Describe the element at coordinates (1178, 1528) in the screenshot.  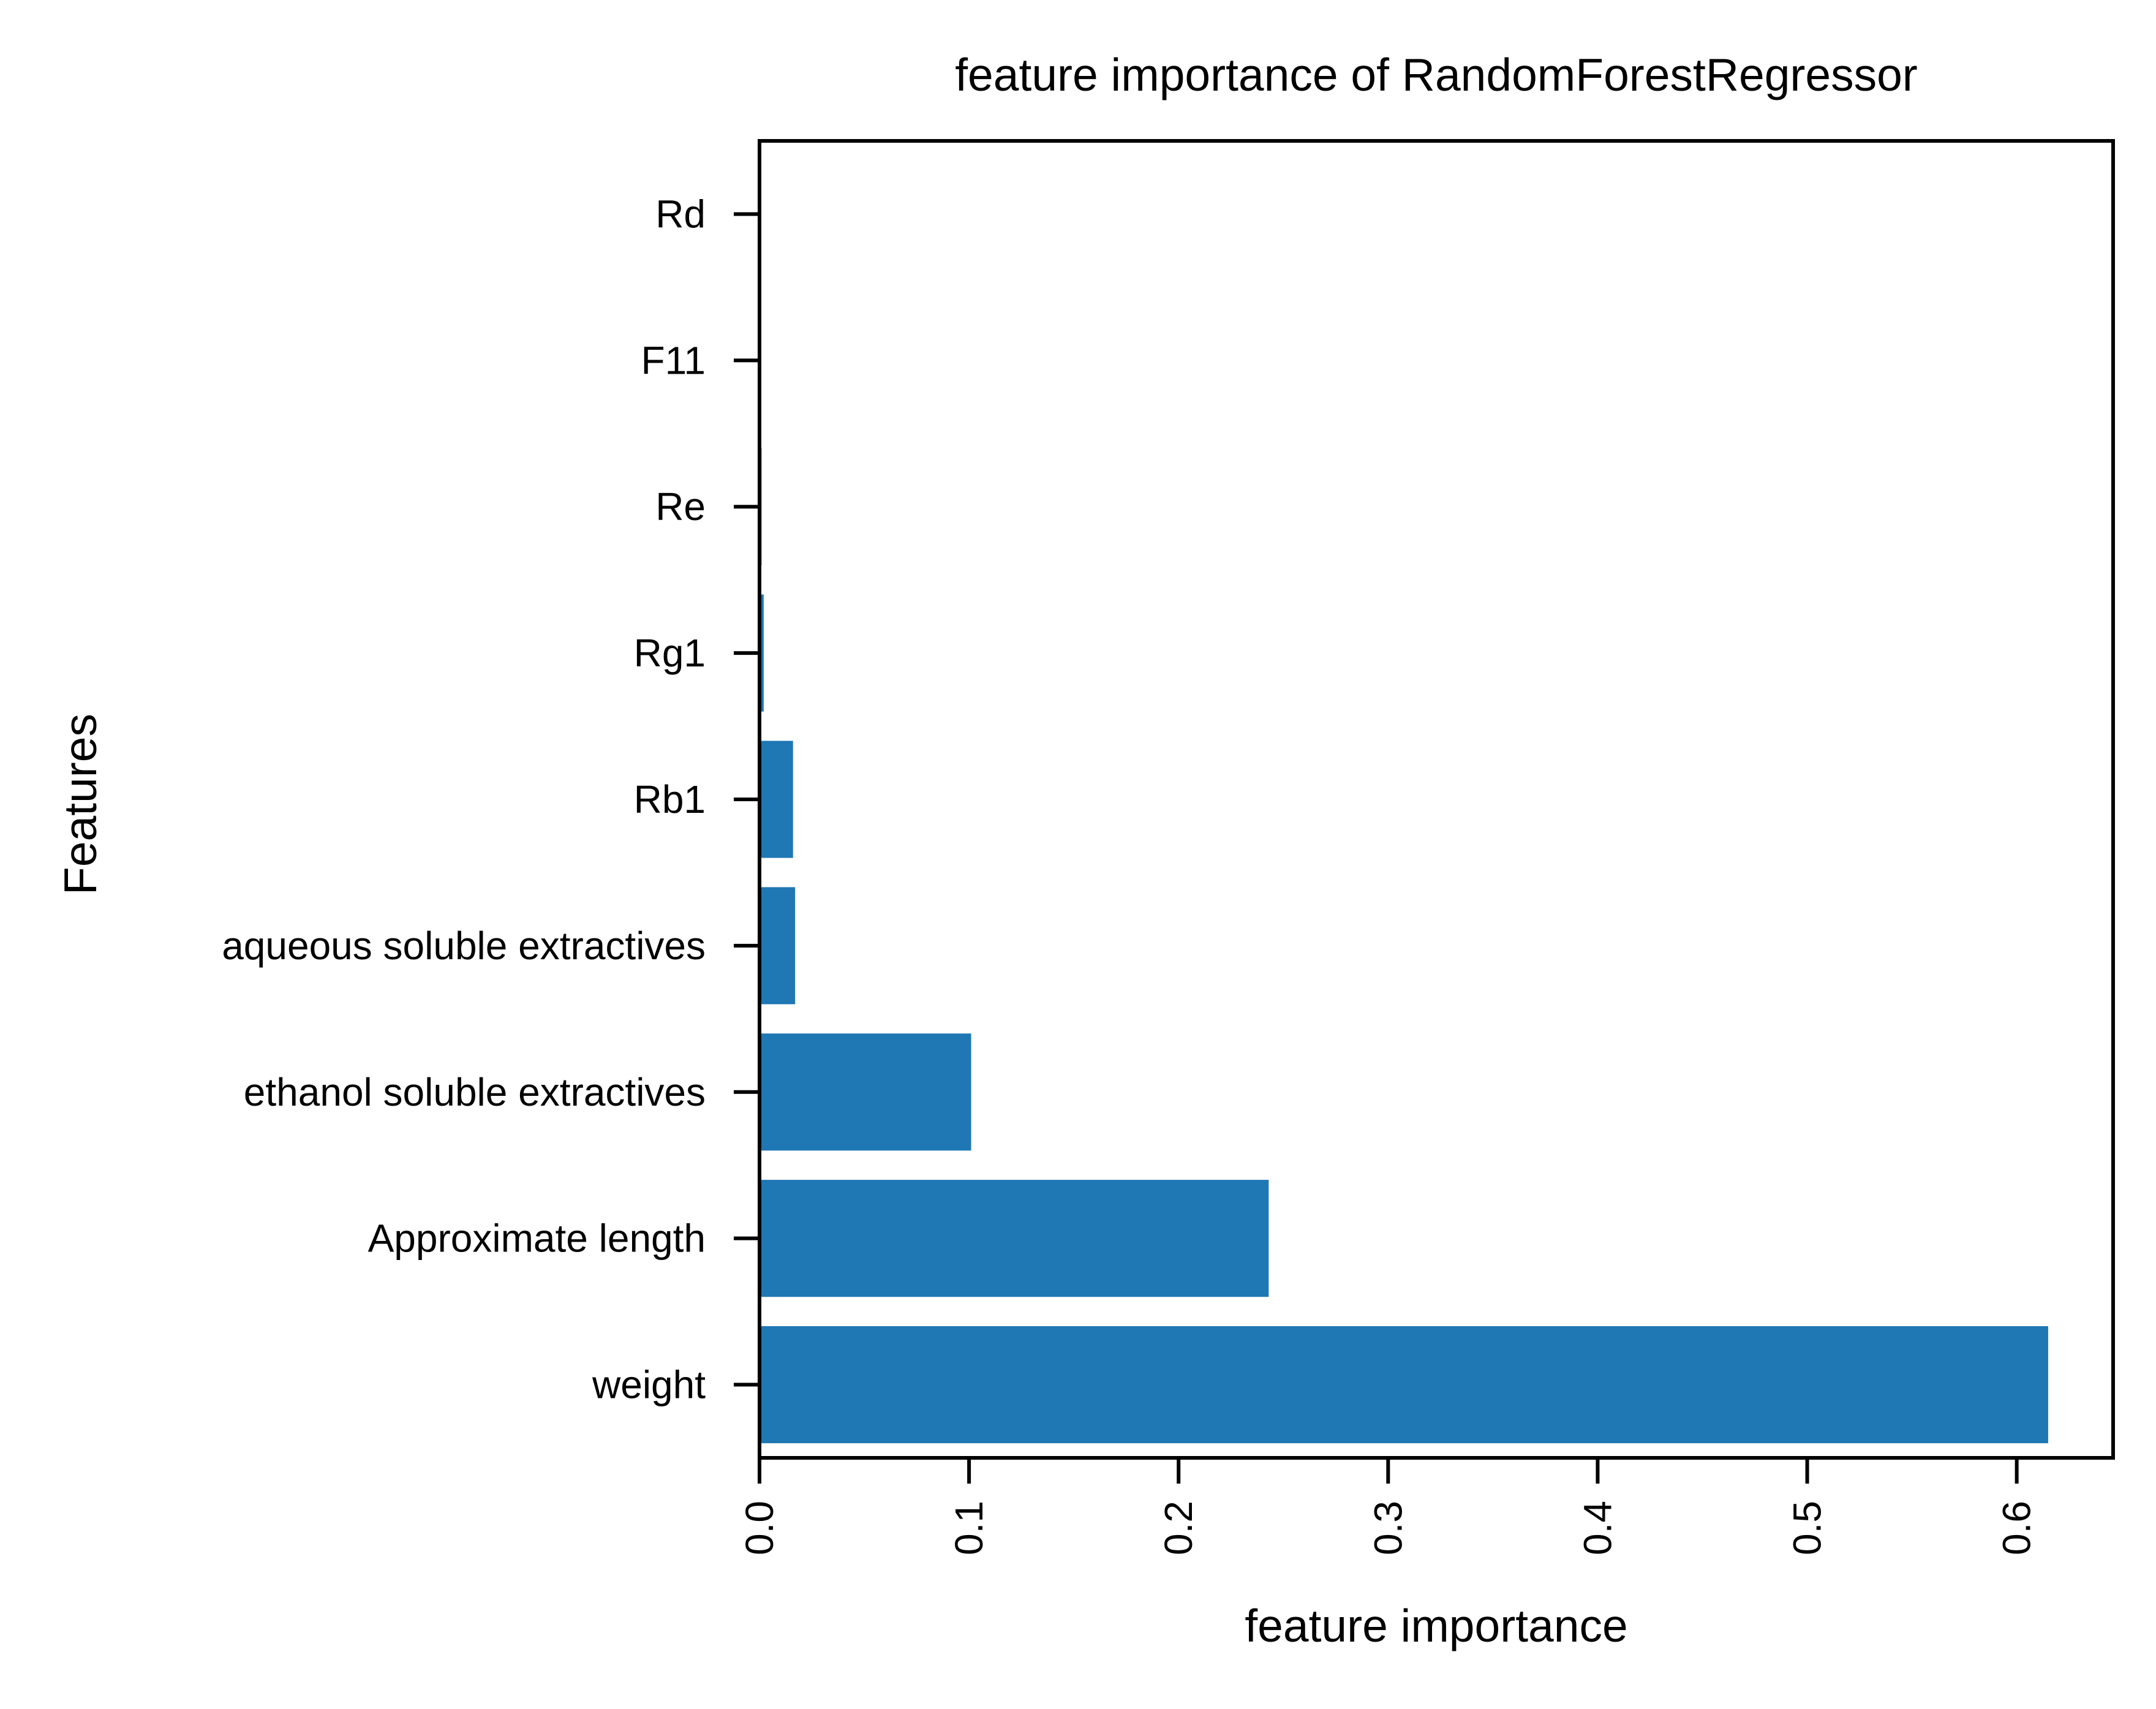
I see `x-tick-label: 0.2` at that location.